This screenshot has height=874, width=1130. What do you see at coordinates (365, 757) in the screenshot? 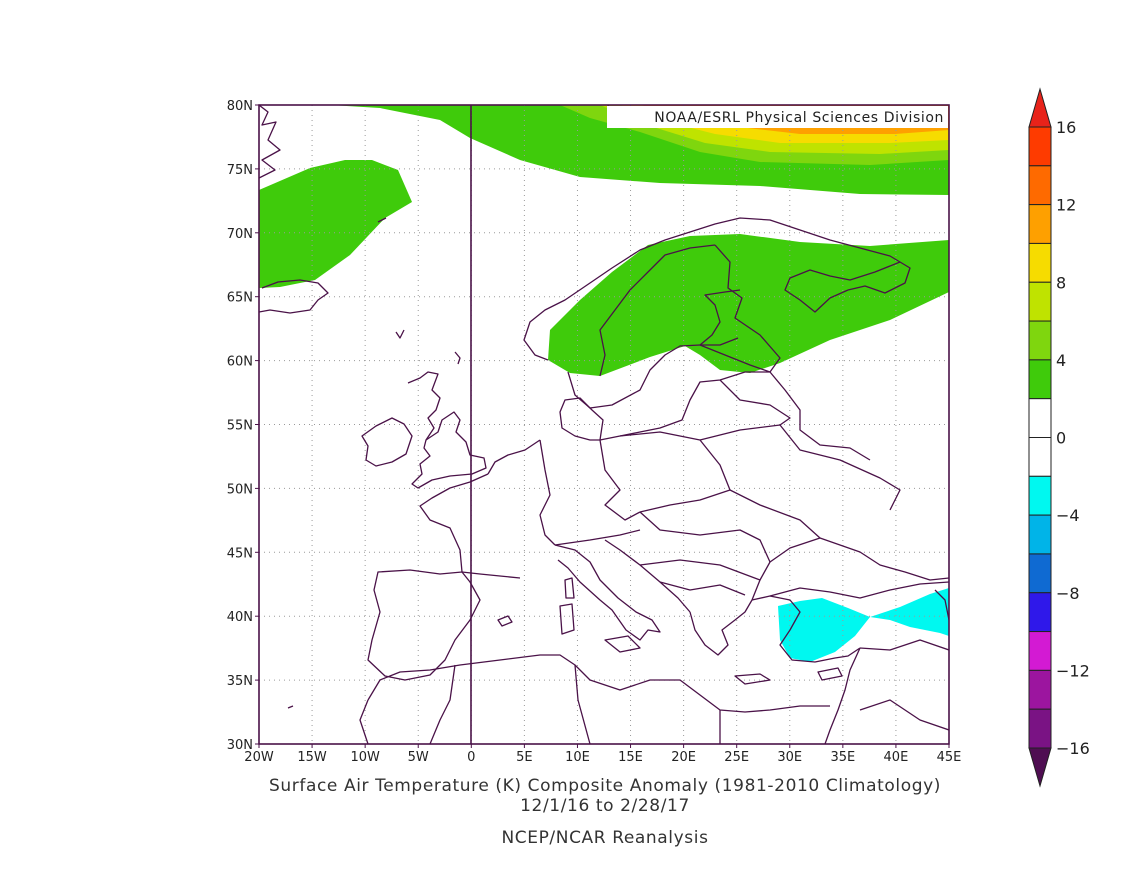
I see `lon-tick-label: 10W` at bounding box center [365, 757].